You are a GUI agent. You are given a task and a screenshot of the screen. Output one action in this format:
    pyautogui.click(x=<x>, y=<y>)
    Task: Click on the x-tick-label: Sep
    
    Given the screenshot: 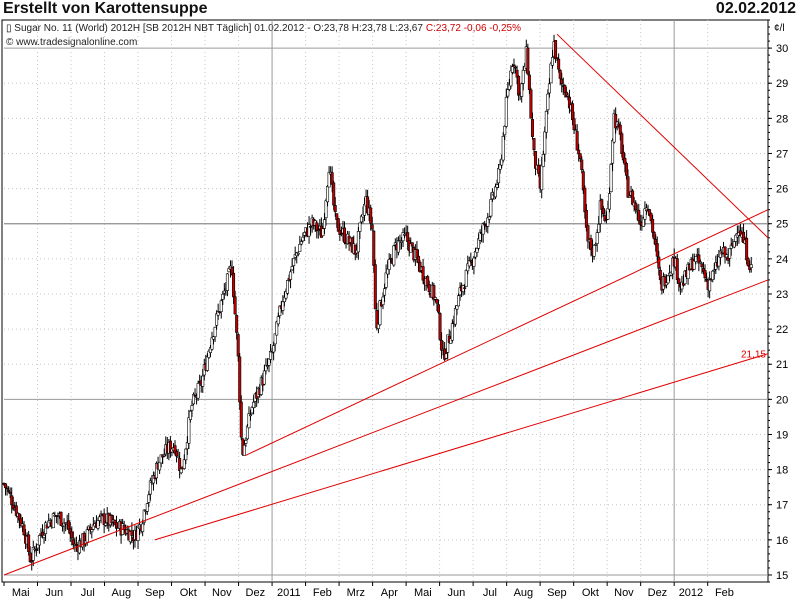 What is the action you would take?
    pyautogui.click(x=155, y=593)
    